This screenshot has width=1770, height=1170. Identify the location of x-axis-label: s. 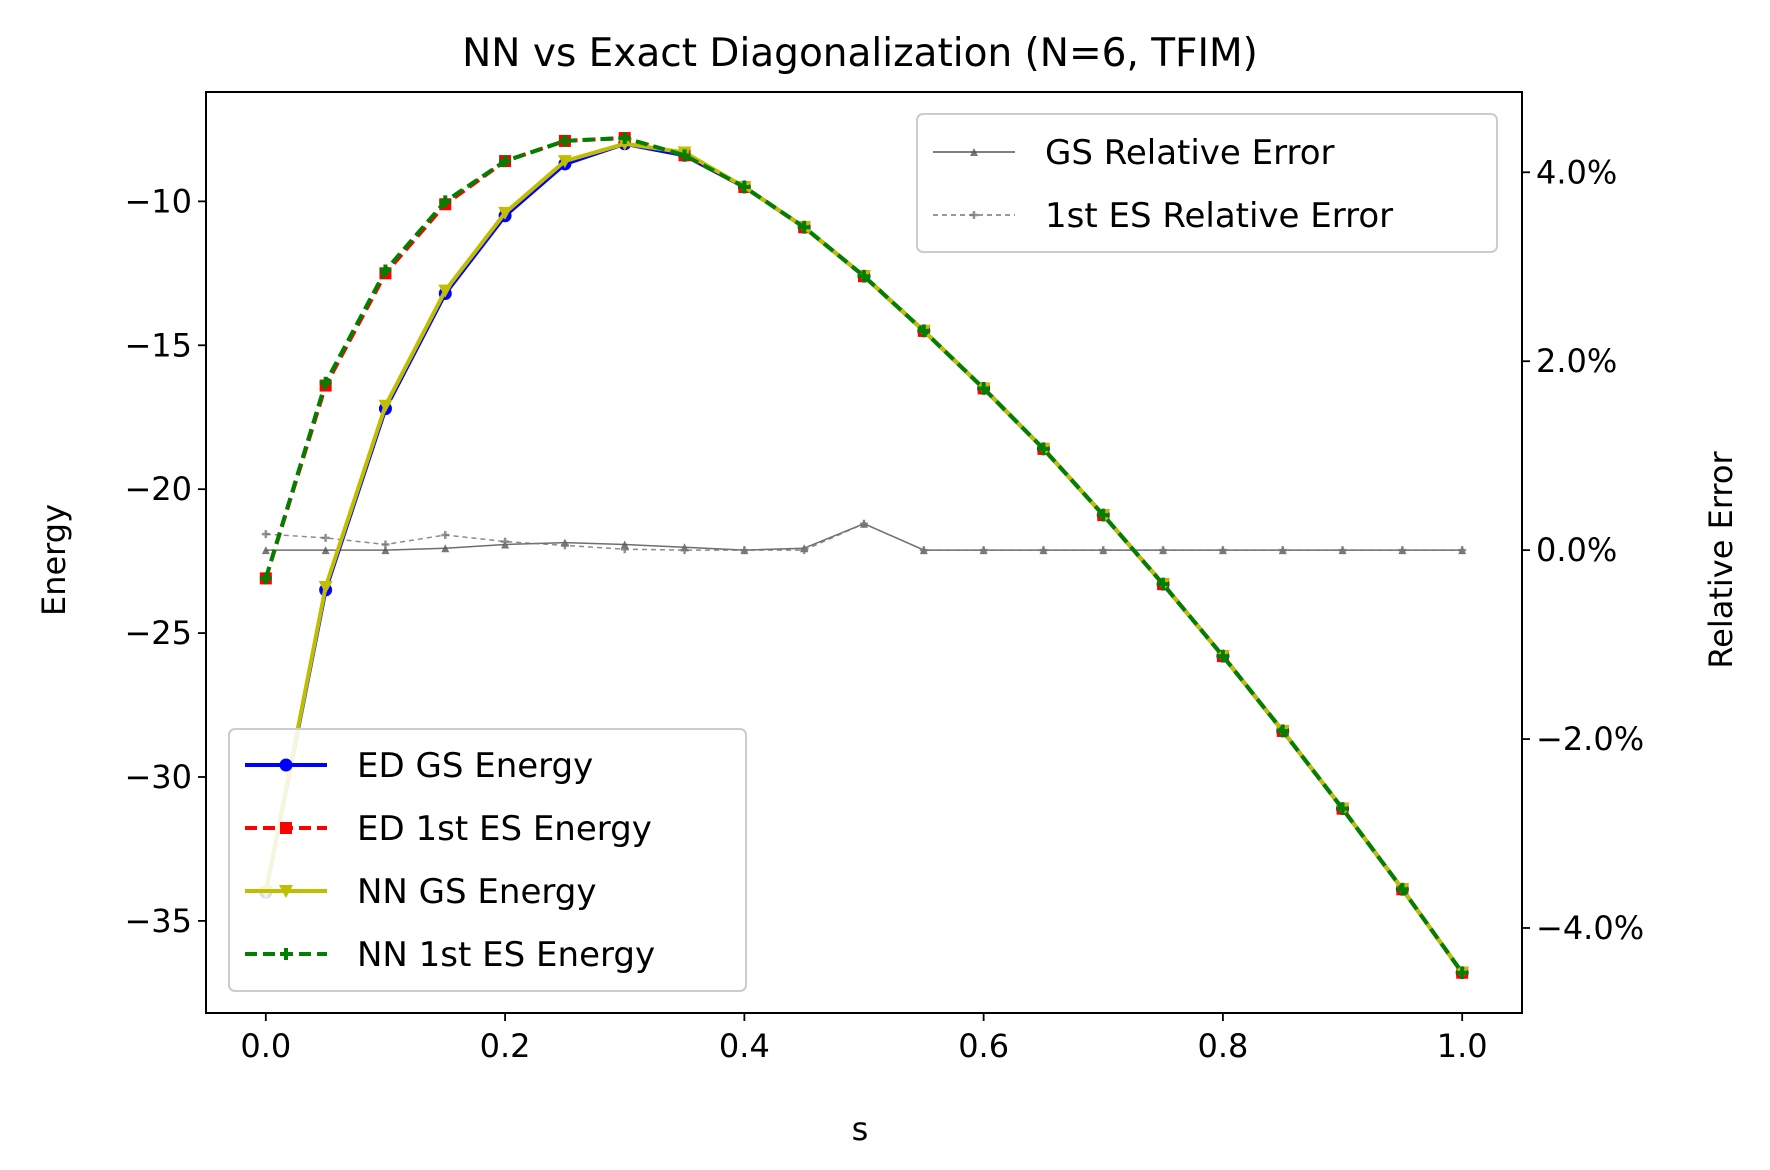
(860, 1129).